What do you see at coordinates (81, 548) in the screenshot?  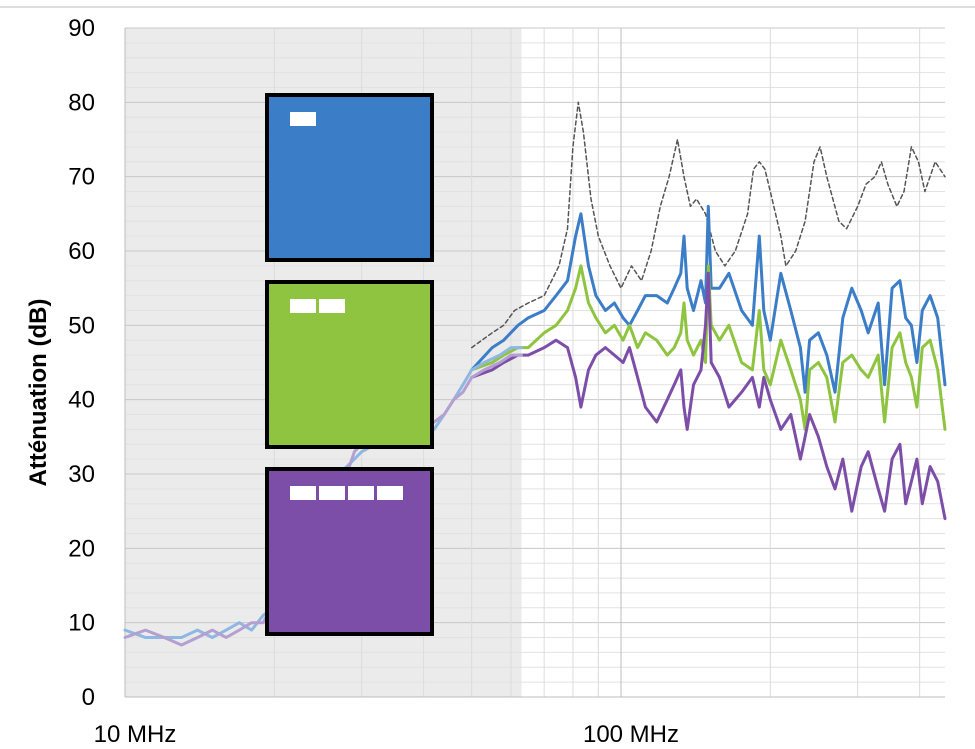 I see `y-tick-label: 20` at bounding box center [81, 548].